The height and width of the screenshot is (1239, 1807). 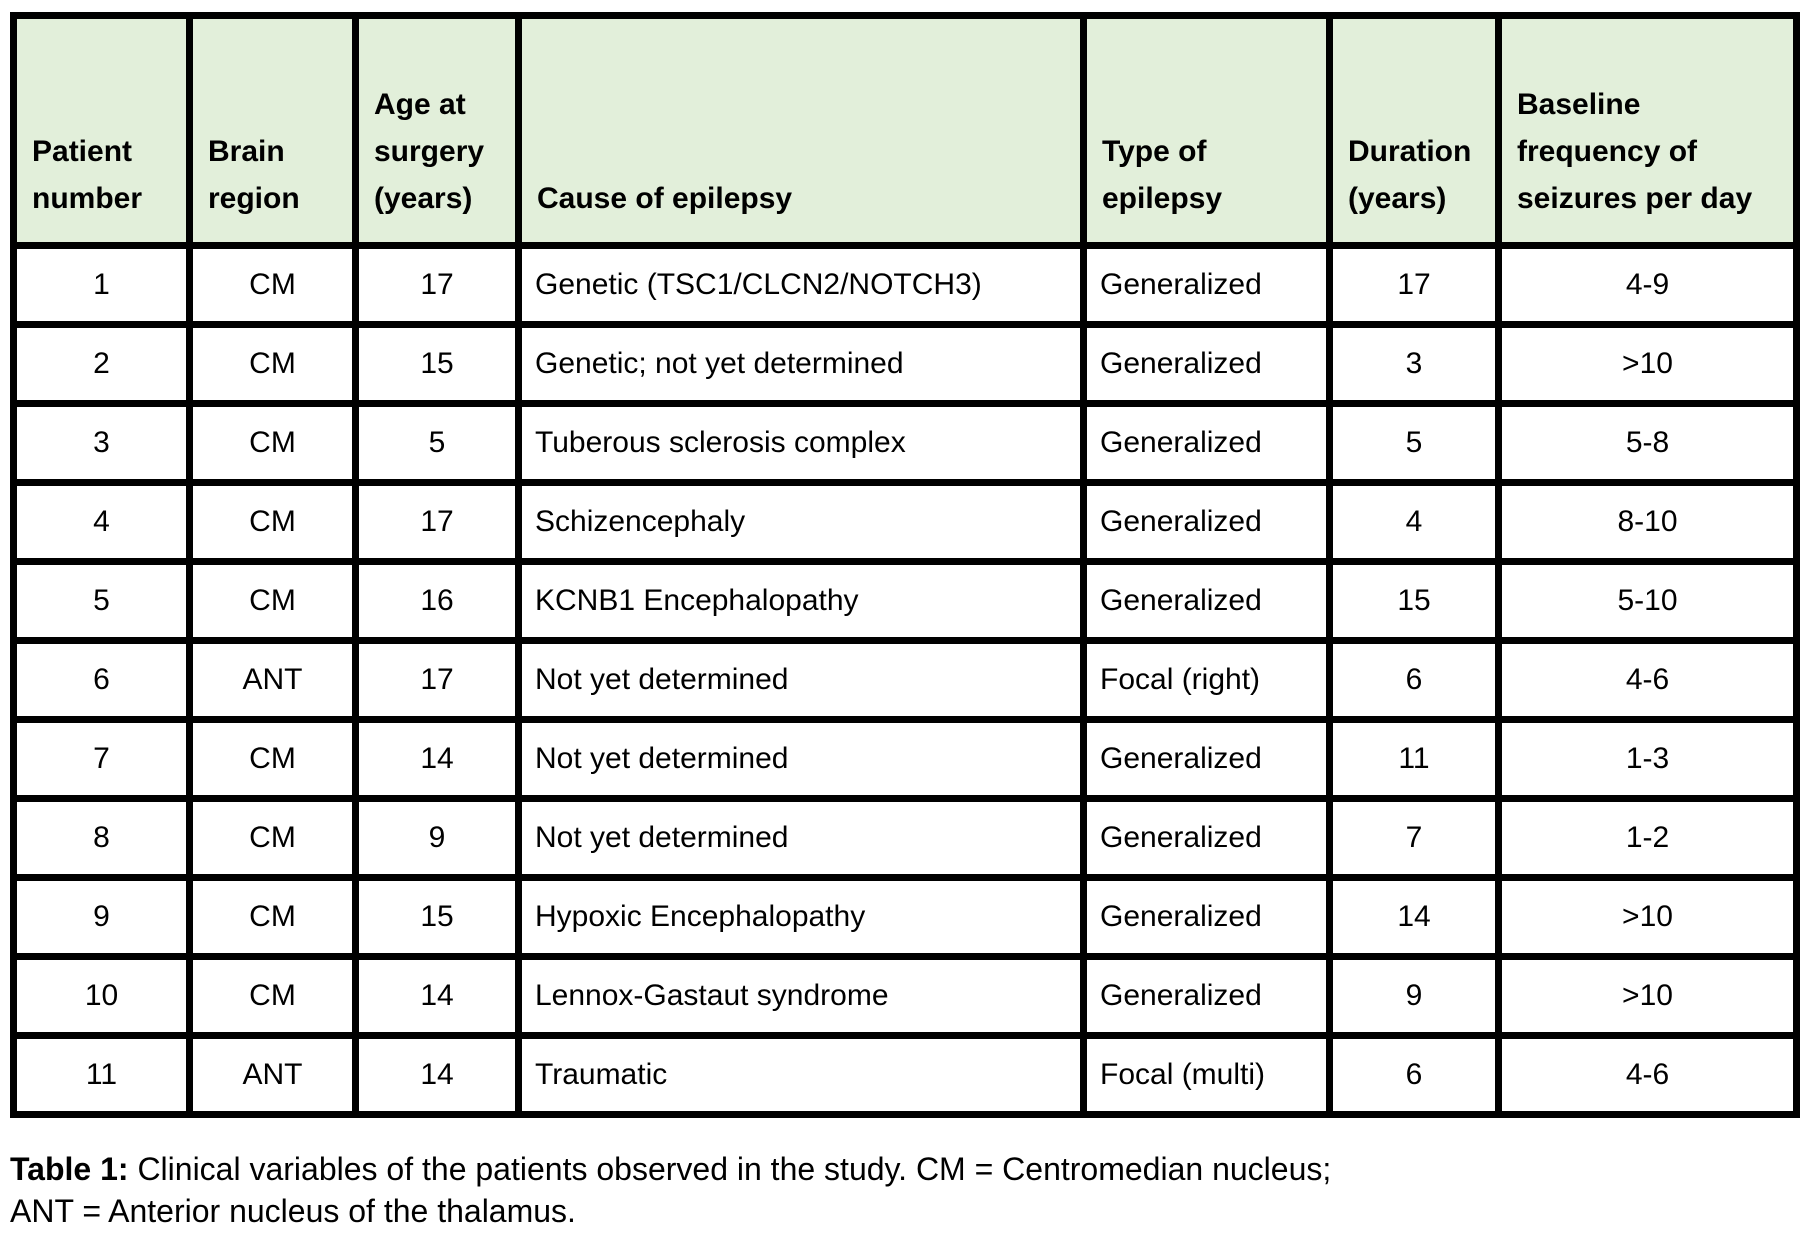 What do you see at coordinates (1647, 443) in the screenshot?
I see `cell-baseline-frequency: 5-8` at bounding box center [1647, 443].